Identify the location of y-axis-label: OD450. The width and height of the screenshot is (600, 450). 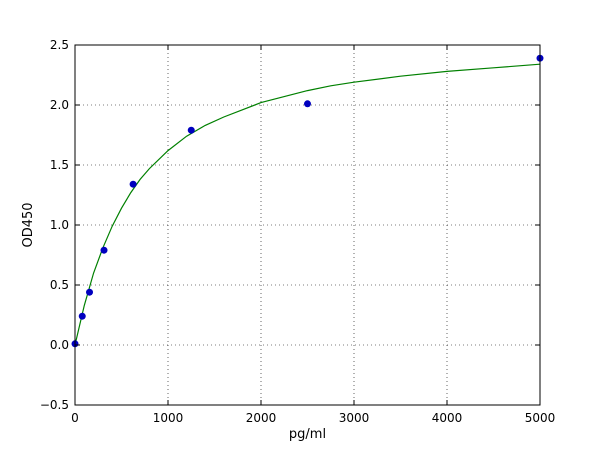
(28, 224).